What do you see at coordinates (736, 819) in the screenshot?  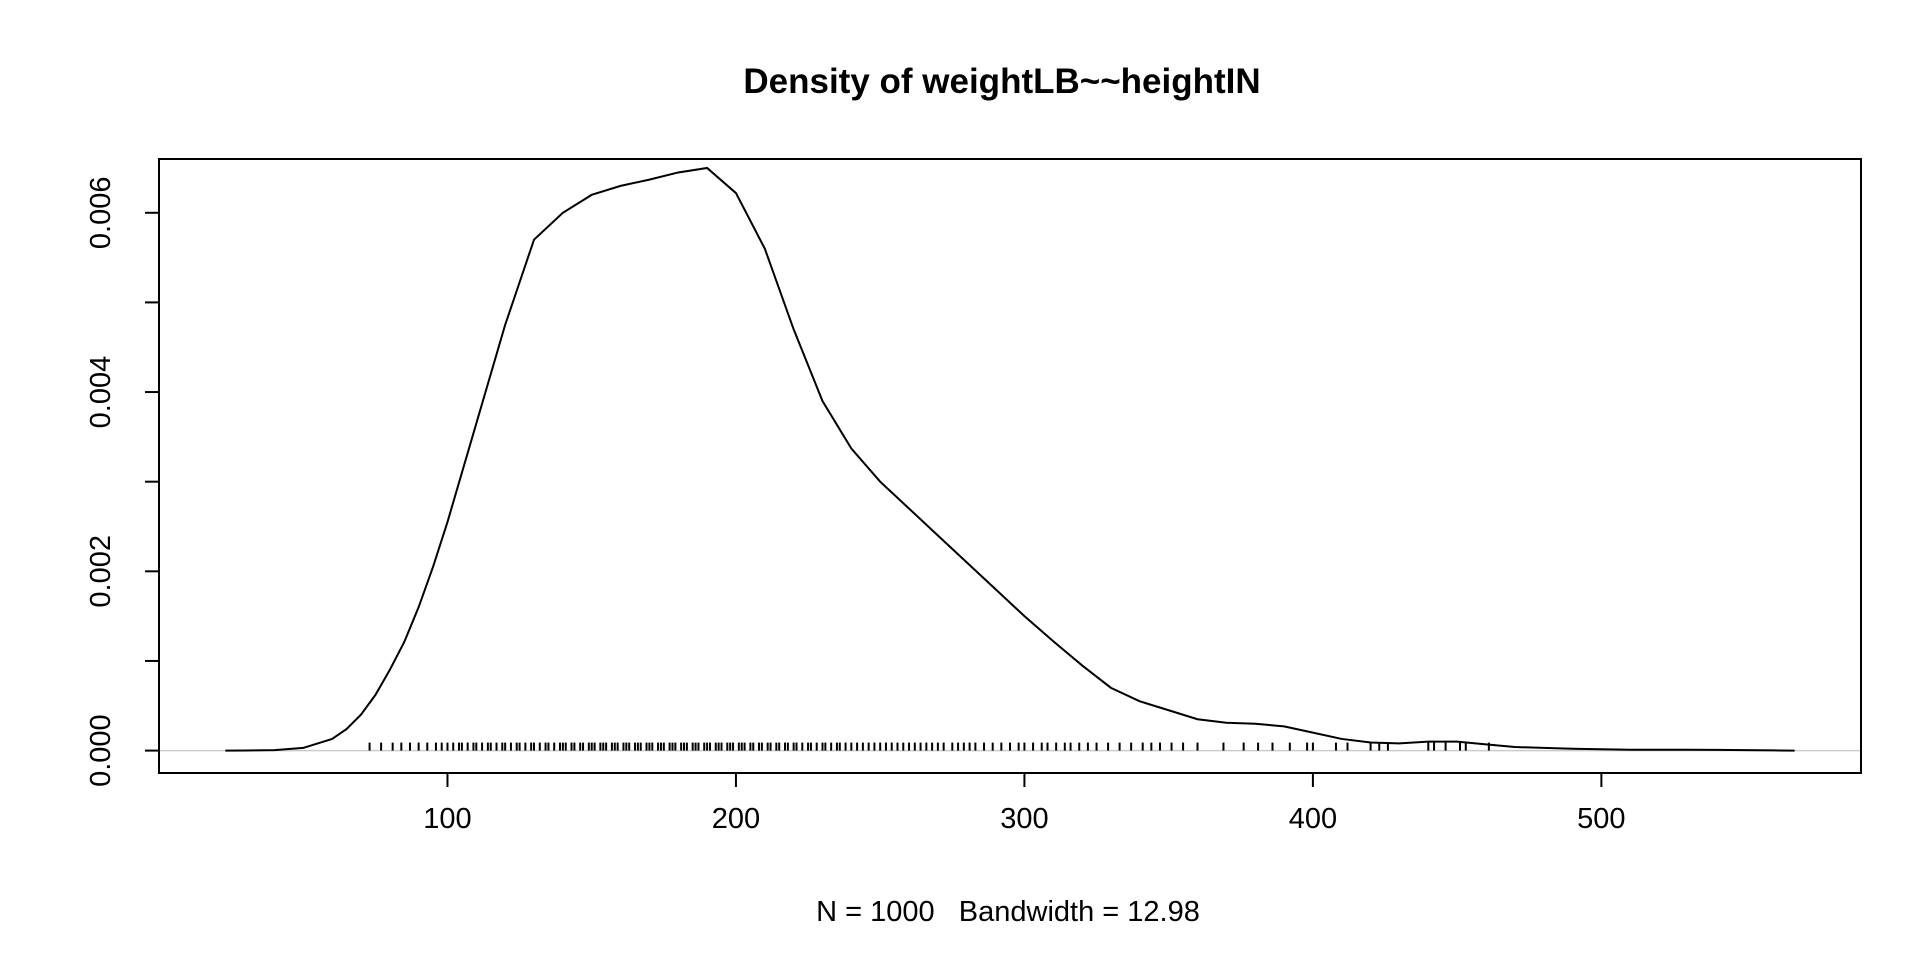 I see `x-tick-label: 200` at bounding box center [736, 819].